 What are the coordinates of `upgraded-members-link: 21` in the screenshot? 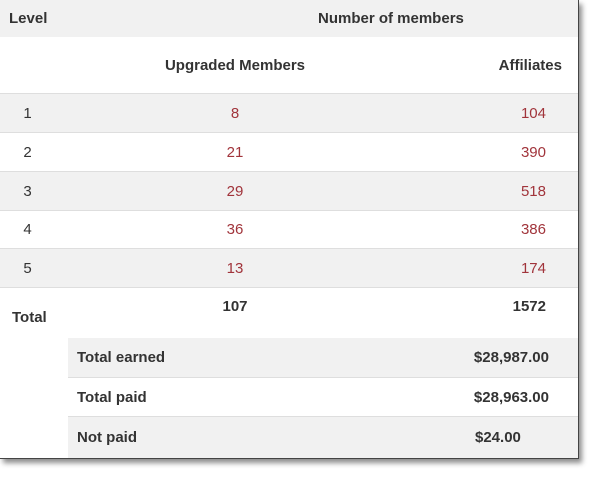 It's located at (235, 152).